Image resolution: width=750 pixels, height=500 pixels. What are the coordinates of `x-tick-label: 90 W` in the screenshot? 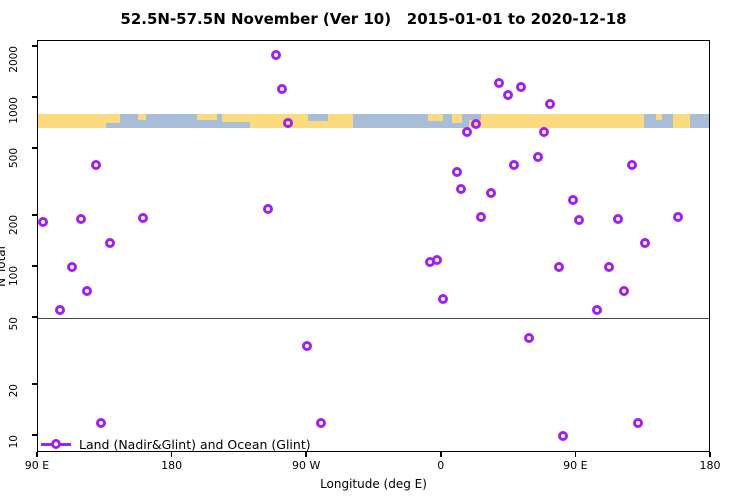 It's located at (306, 465).